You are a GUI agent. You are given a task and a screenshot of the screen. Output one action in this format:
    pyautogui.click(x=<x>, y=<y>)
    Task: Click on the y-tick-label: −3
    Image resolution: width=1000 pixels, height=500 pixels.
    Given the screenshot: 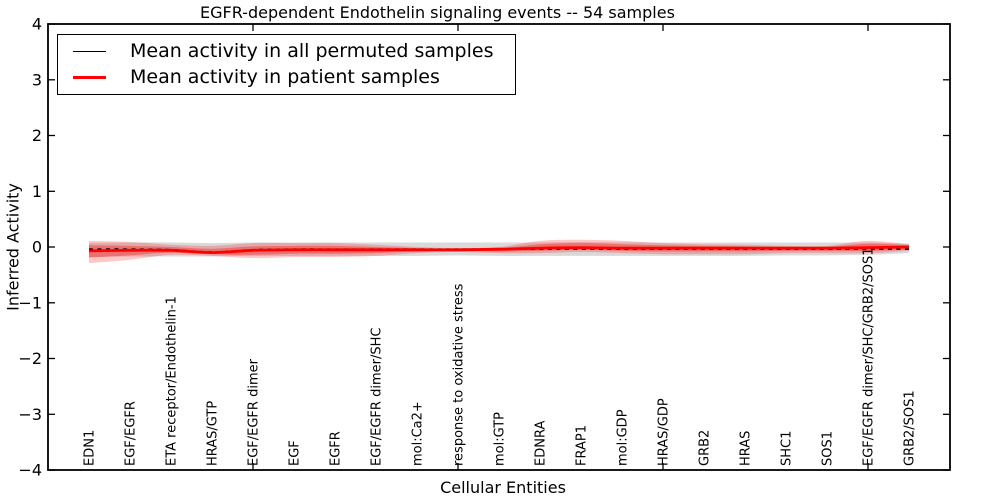 What is the action you would take?
    pyautogui.click(x=30, y=414)
    